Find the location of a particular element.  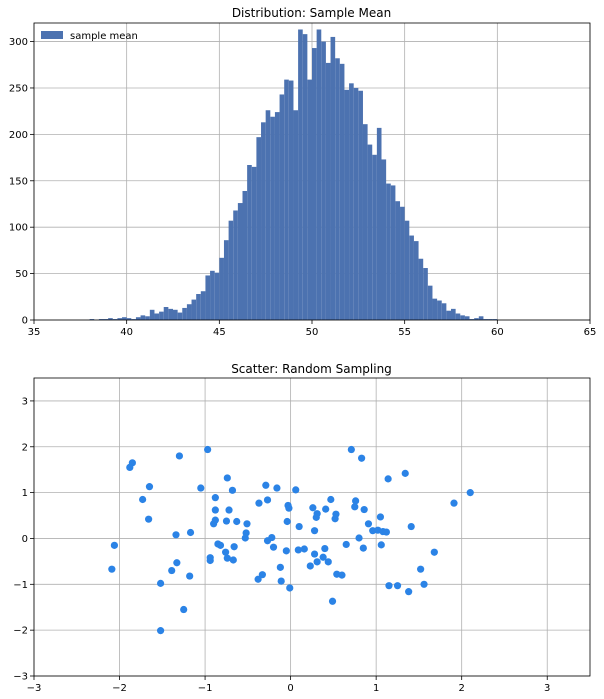

scatter-x-tick-label: 3 is located at coordinates (547, 688).